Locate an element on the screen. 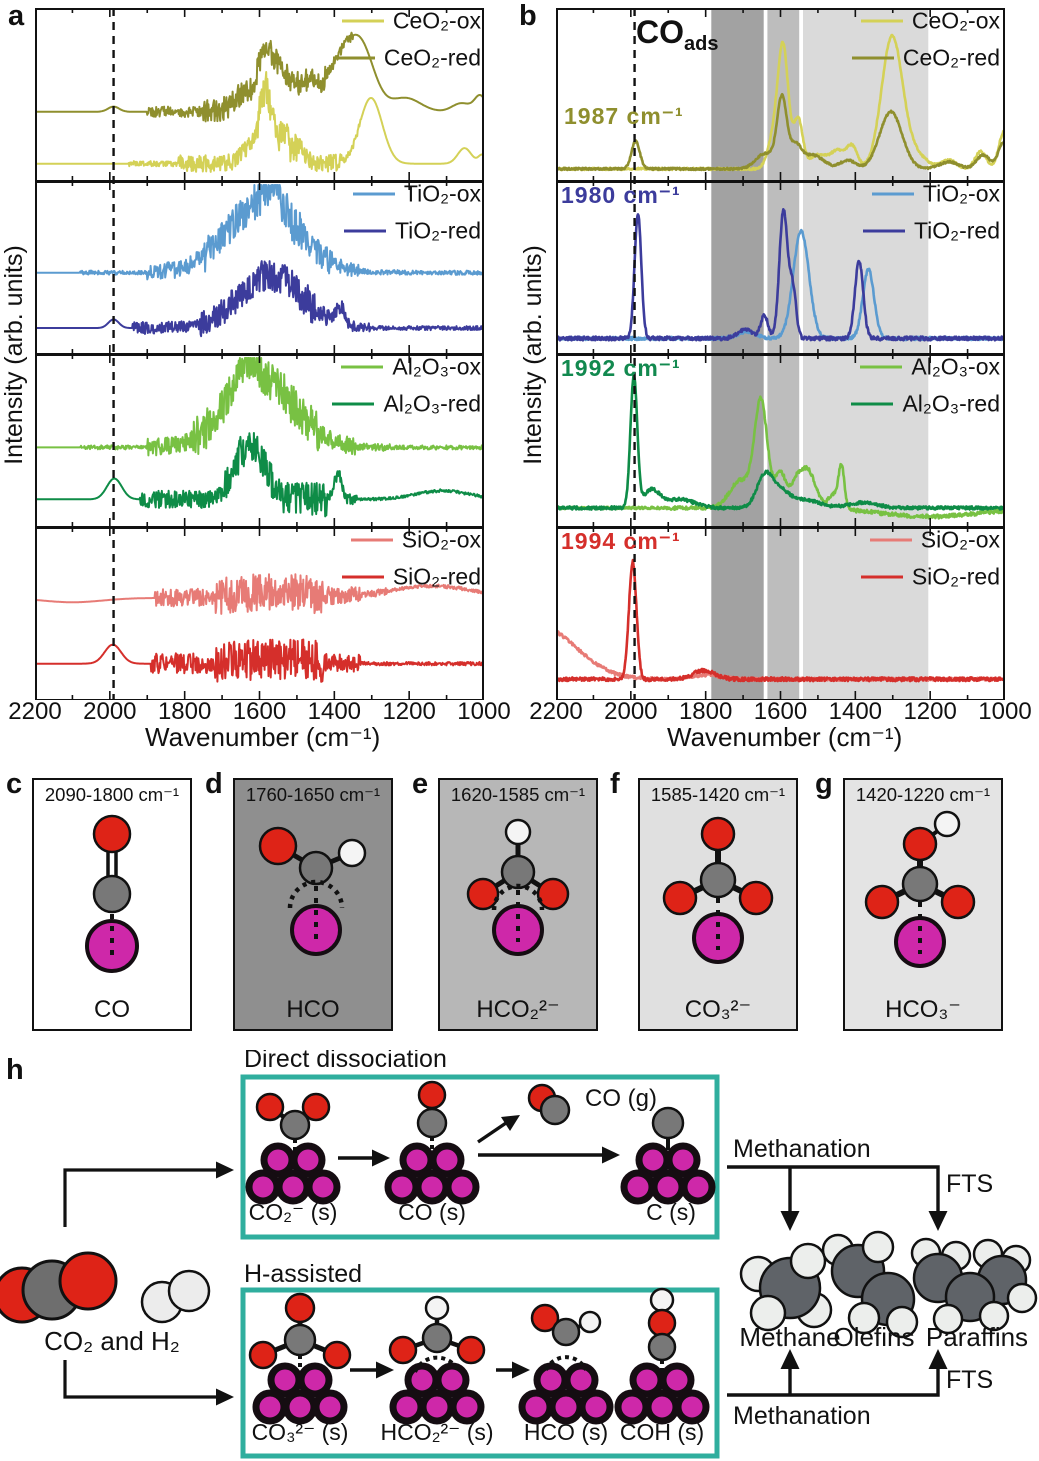  panel-a-x-axis-label: Wavenumber (cm⁻¹) is located at coordinates (263, 737).